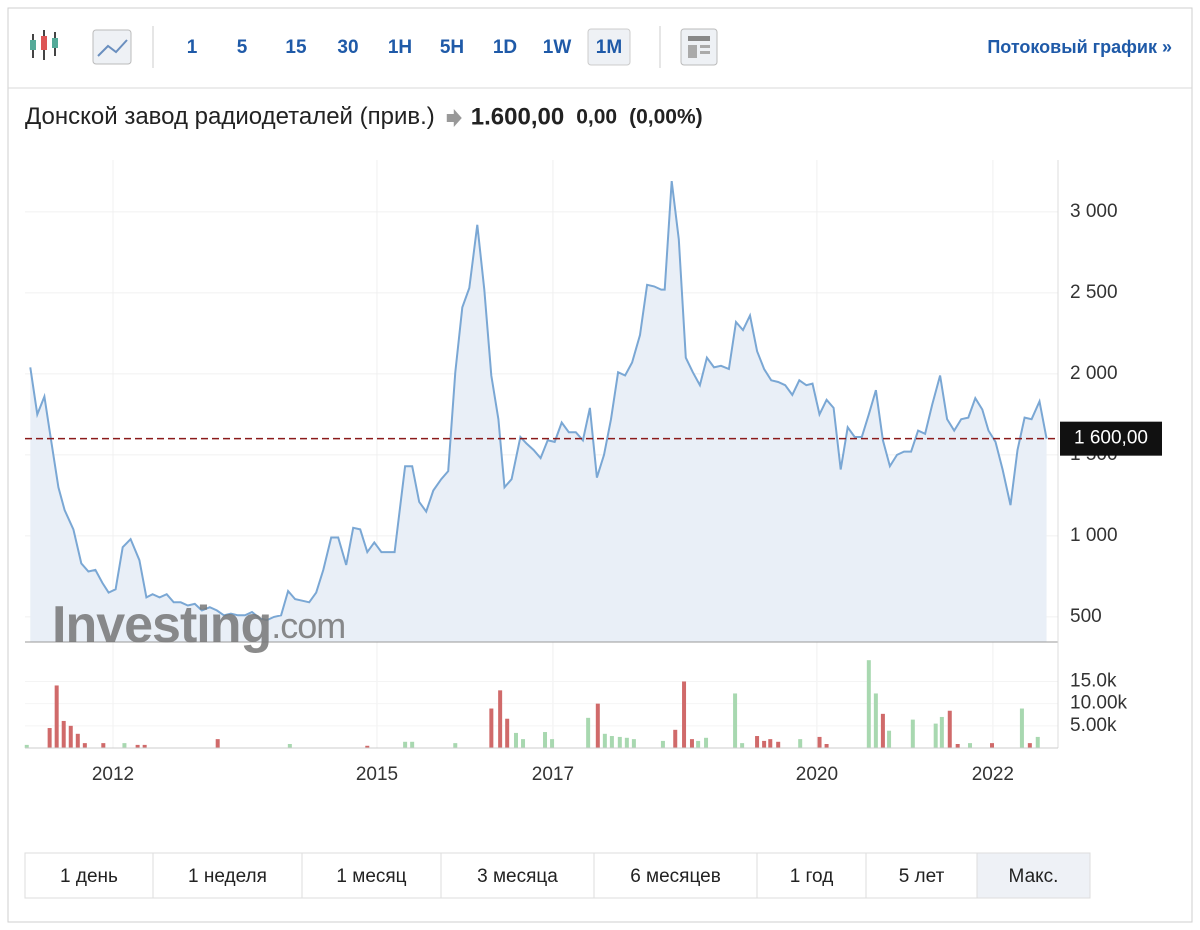 The image size is (1200, 930). I want to click on change: 0,00, so click(596, 117).